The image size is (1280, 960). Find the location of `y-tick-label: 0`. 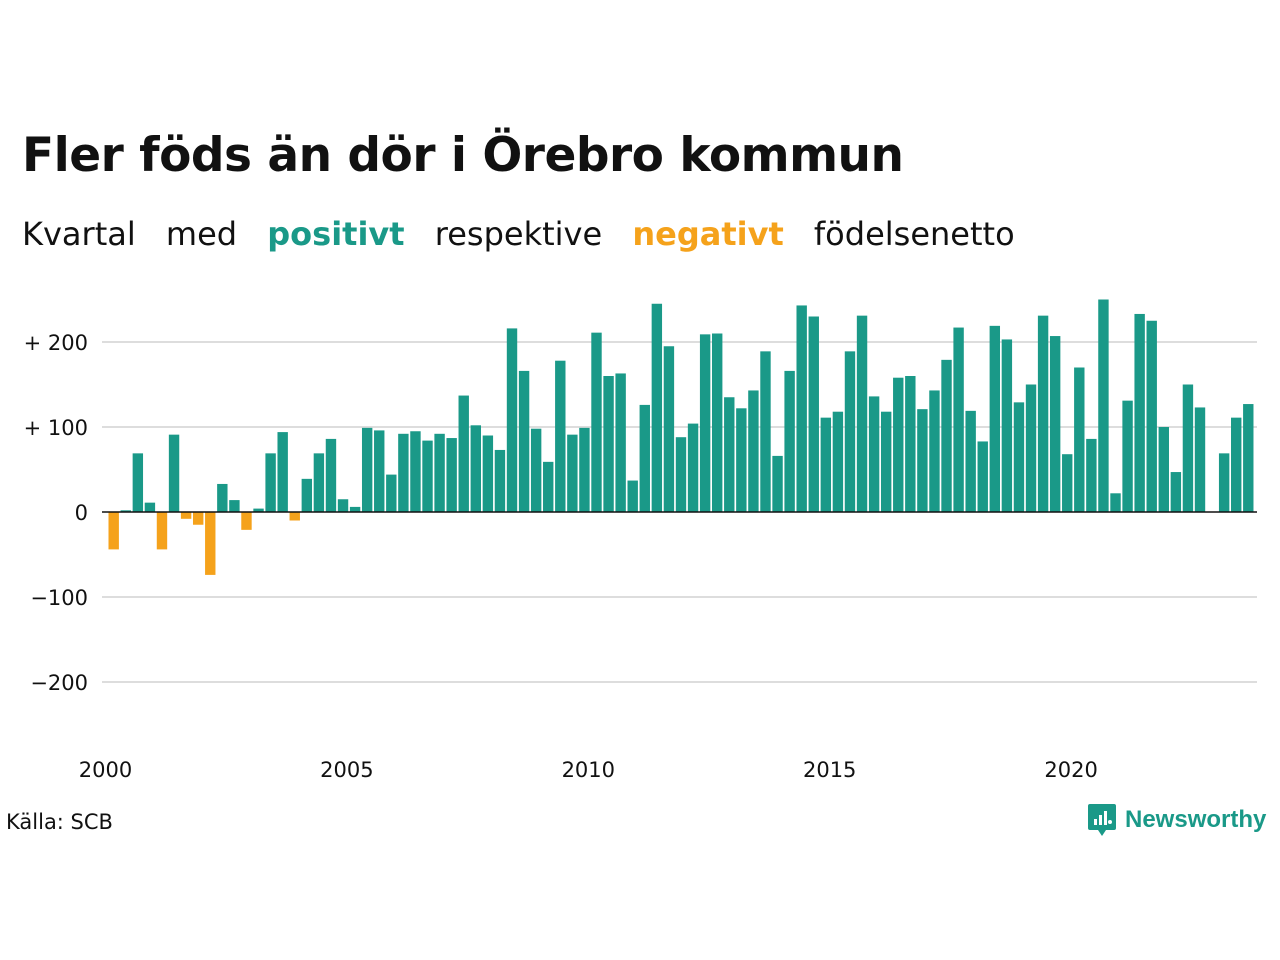

y-tick-label: 0 is located at coordinates (81, 513).